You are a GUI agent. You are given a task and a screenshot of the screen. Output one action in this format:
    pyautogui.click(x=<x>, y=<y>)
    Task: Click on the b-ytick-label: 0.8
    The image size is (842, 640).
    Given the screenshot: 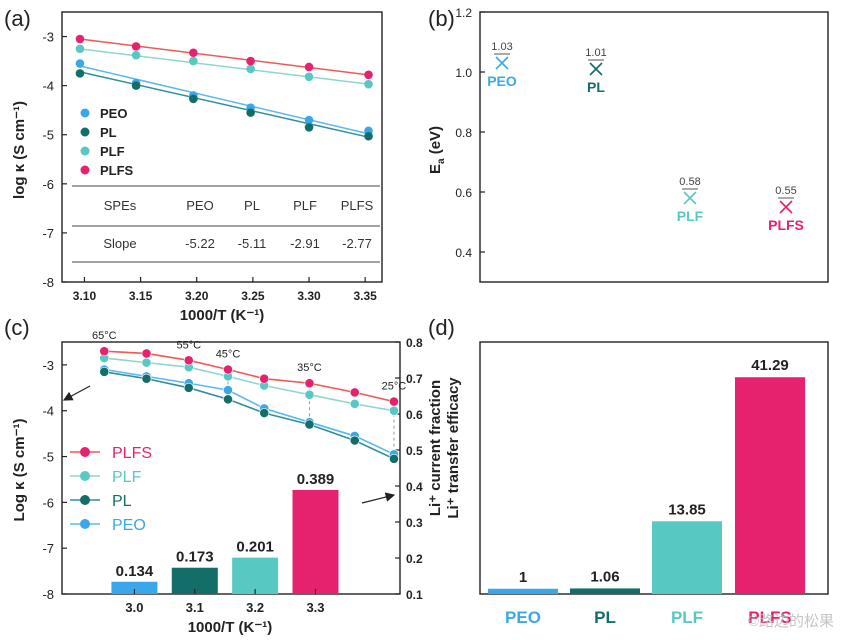 What is the action you would take?
    pyautogui.click(x=463, y=133)
    